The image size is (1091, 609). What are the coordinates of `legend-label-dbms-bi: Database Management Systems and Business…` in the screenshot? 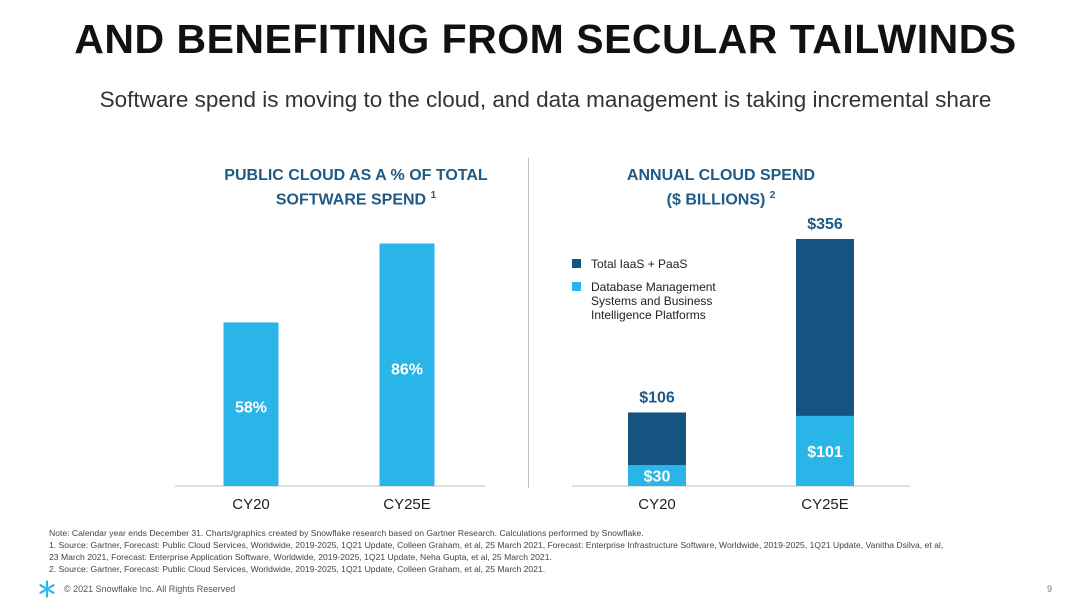 It's located at (653, 301).